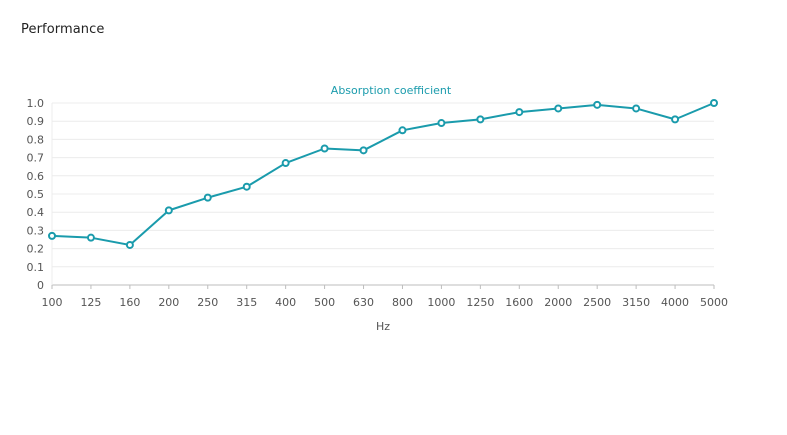 The image size is (787, 435). Describe the element at coordinates (324, 302) in the screenshot. I see `x-tick-label: 500` at that location.